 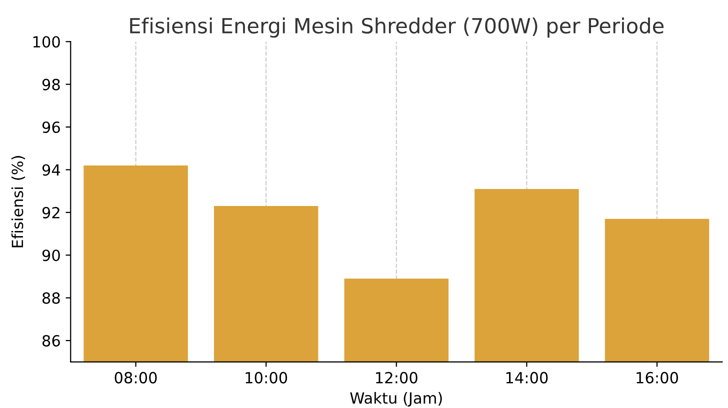 I want to click on x-tick-label: 14:00, so click(x=527, y=378).